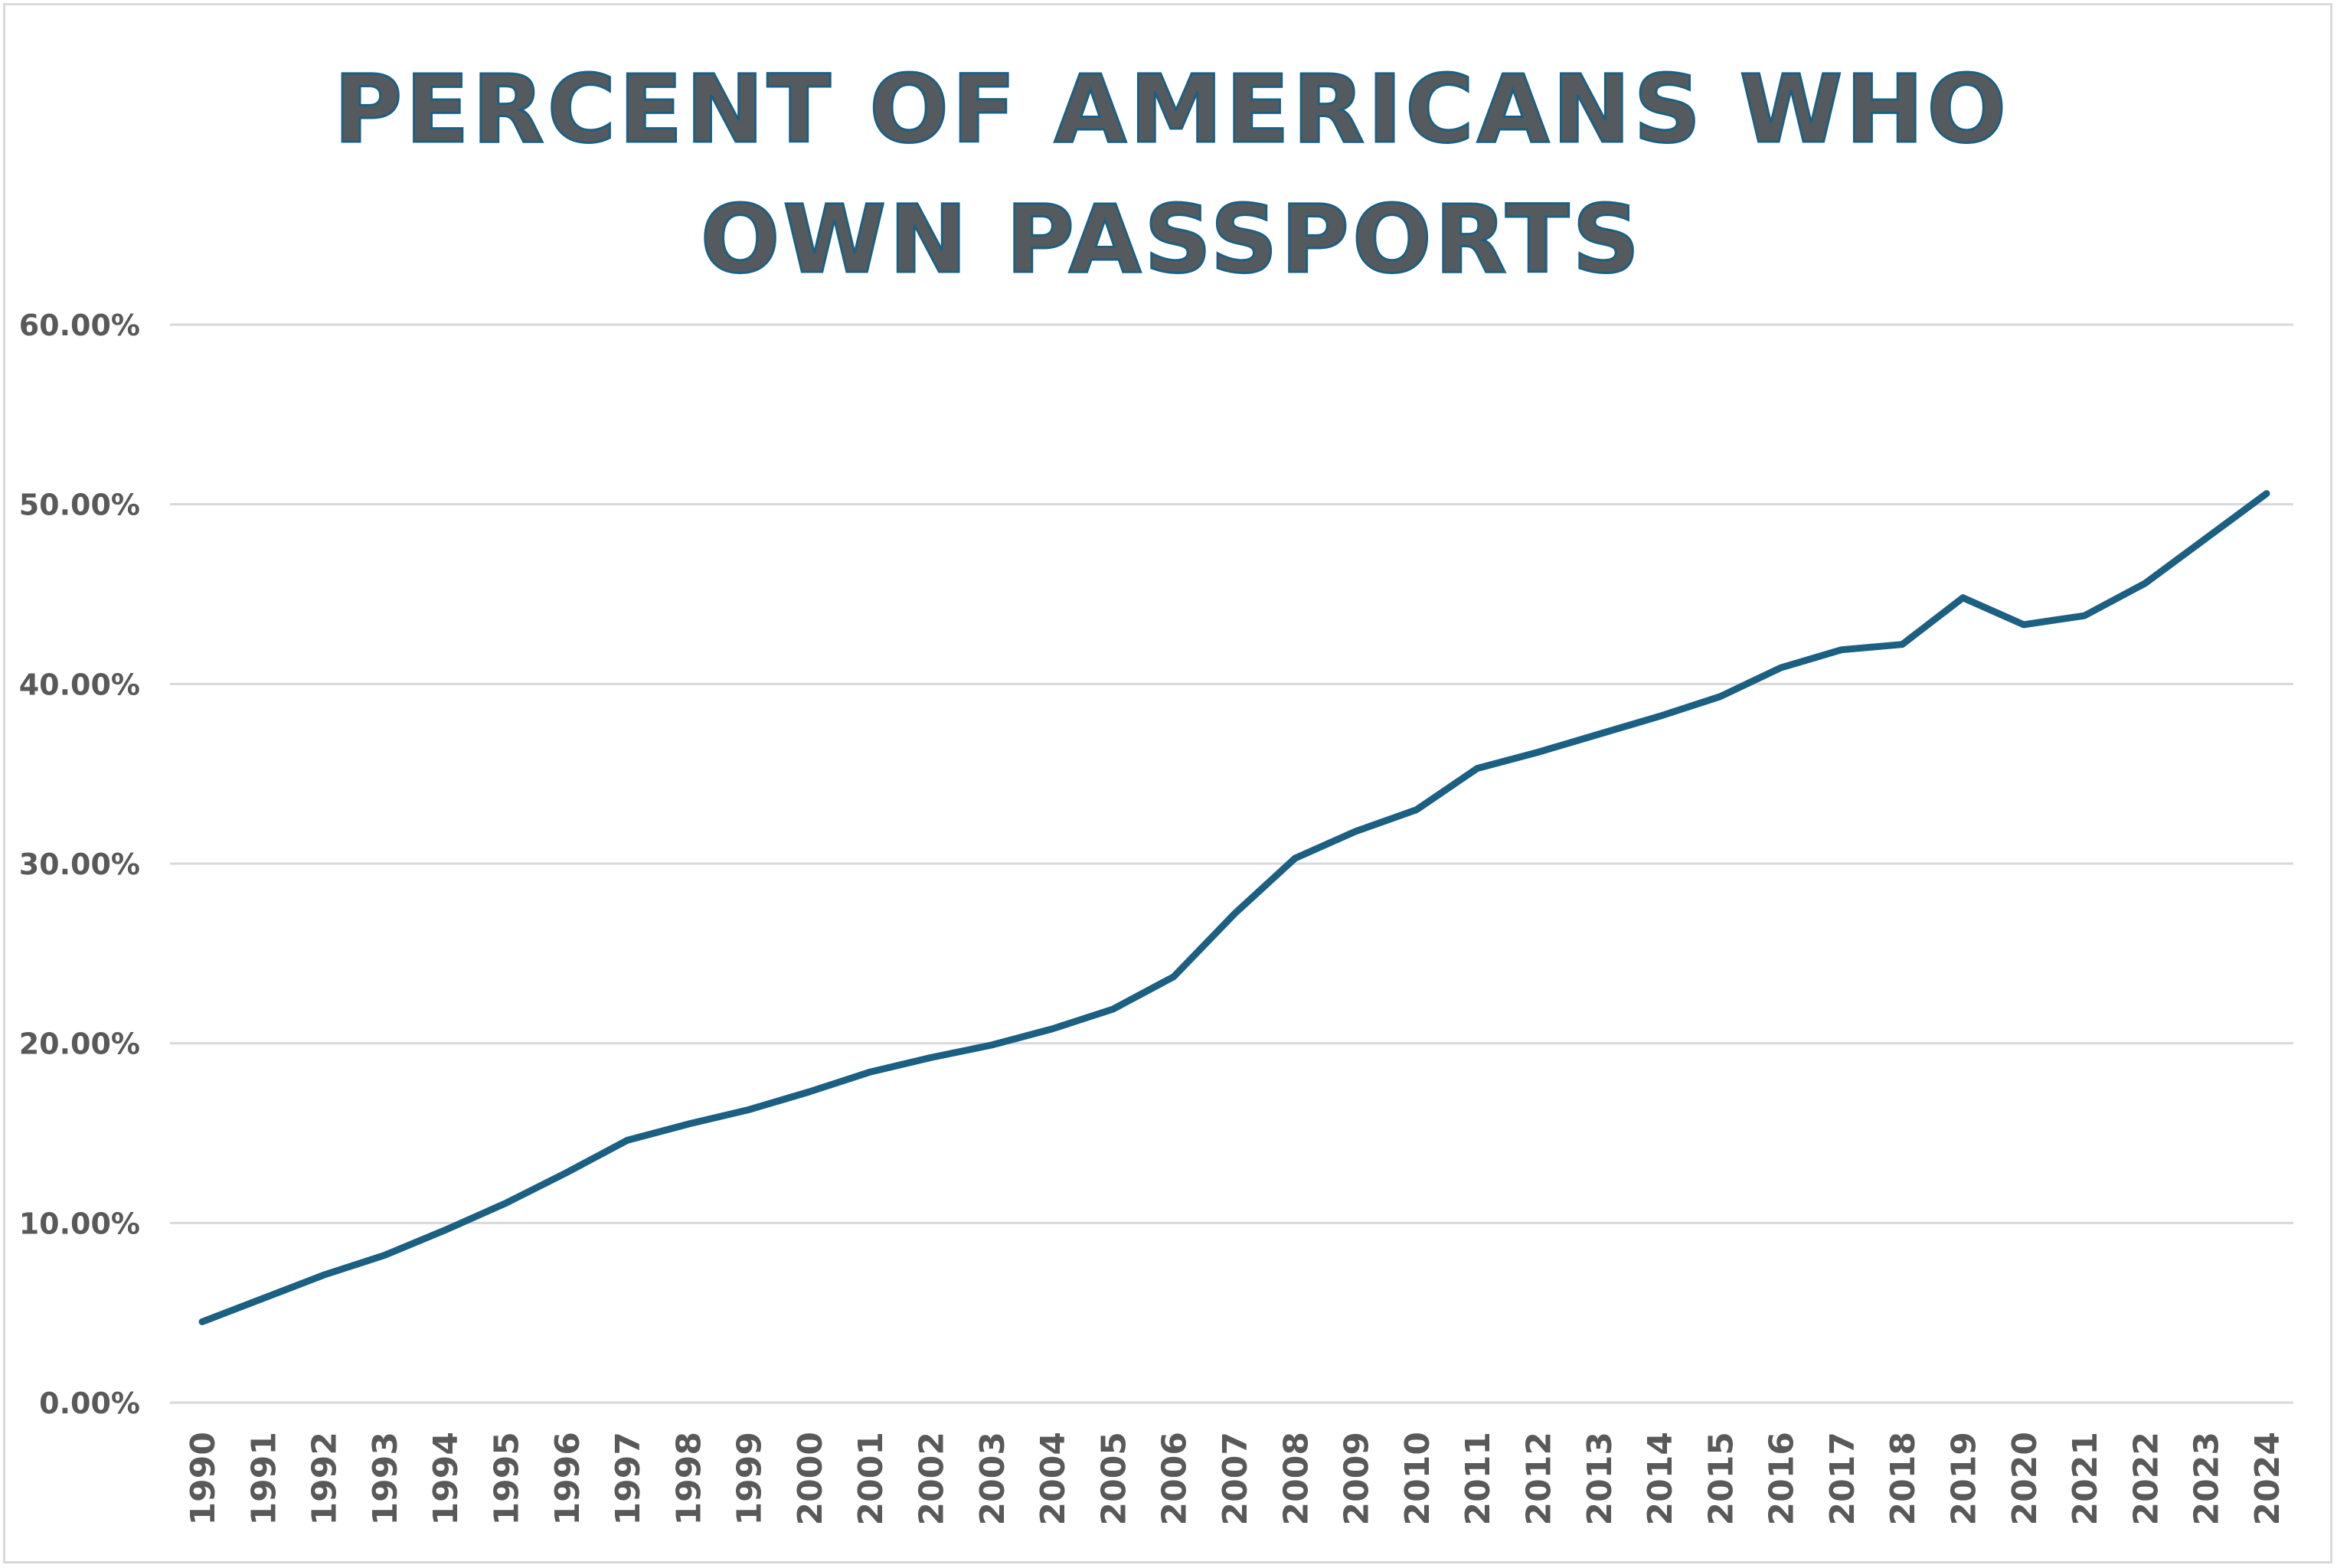  Describe the element at coordinates (567, 1478) in the screenshot. I see `x-tick-label: 1996` at that location.